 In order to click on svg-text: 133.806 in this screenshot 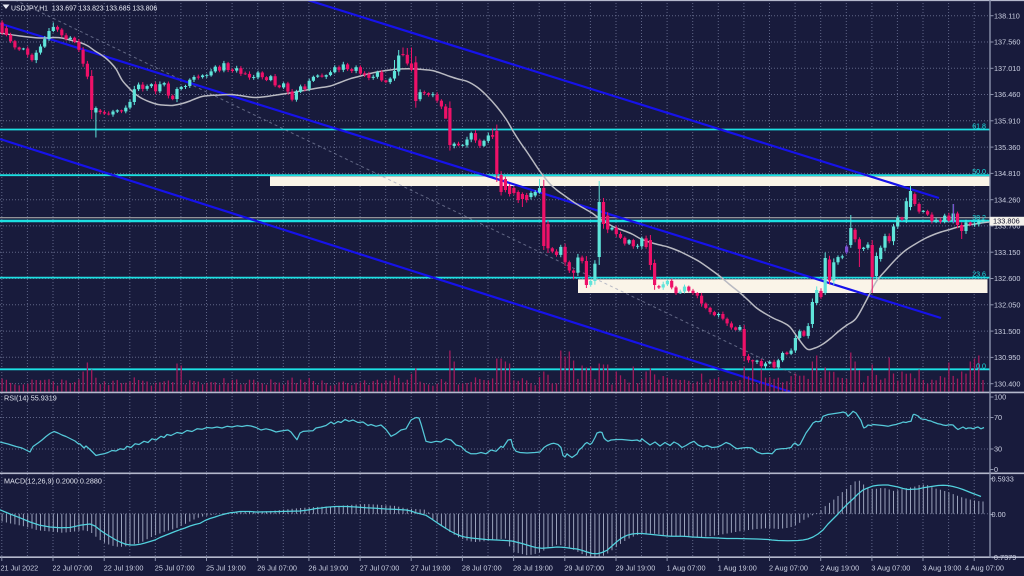, I will do `click(1006, 221)`.